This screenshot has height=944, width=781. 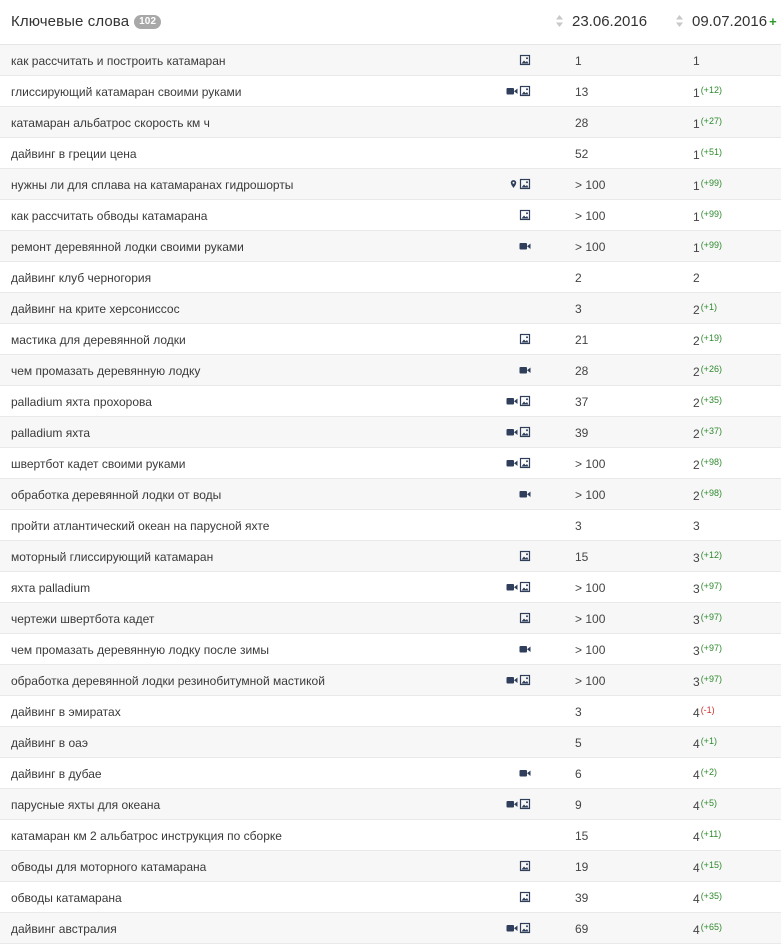 What do you see at coordinates (390, 401) in the screenshot?
I see `table-row: palladium яхта прохорова 37 2(+35)` at bounding box center [390, 401].